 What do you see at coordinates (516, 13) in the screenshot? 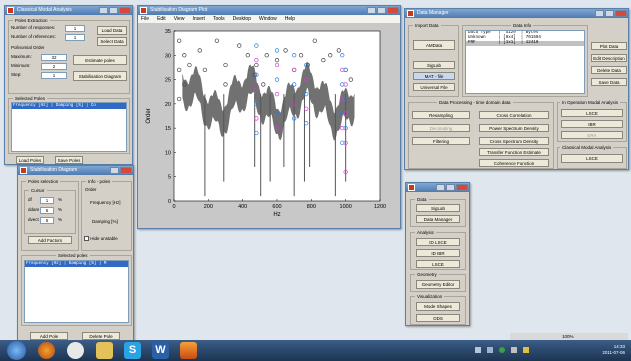
I see `data-manager-titlebar: Data Manager` at bounding box center [516, 13].